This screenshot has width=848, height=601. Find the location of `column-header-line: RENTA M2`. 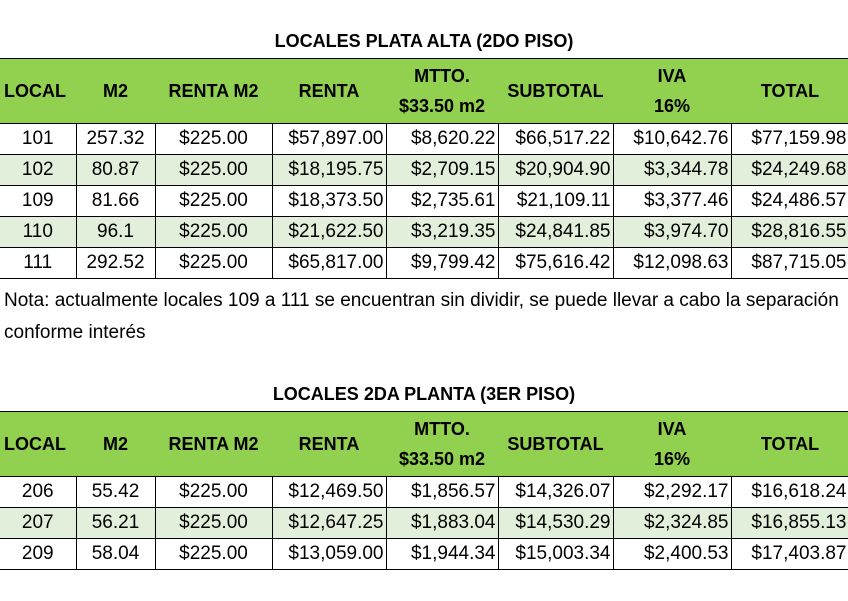

column-header-line: RENTA M2 is located at coordinates (213, 91).